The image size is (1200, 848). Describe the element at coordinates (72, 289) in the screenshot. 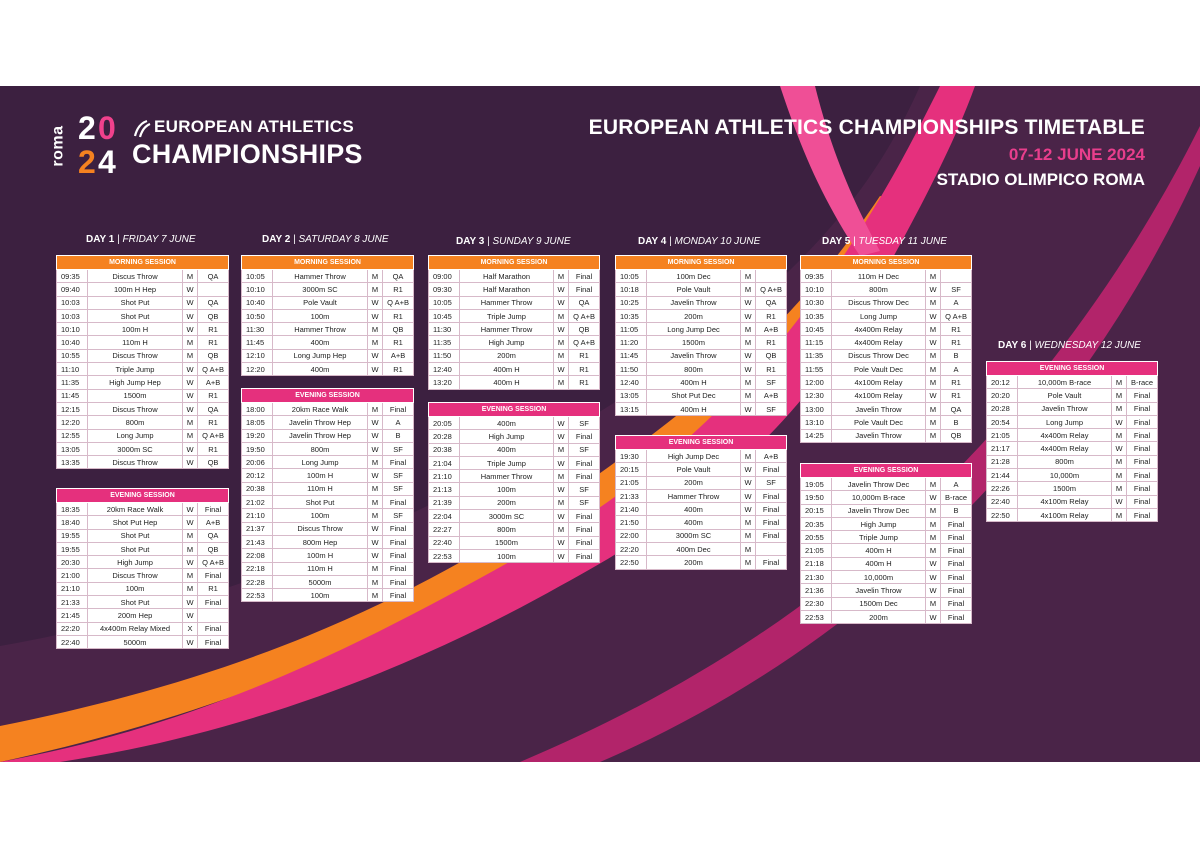

I see `event-time: 09:40` at that location.